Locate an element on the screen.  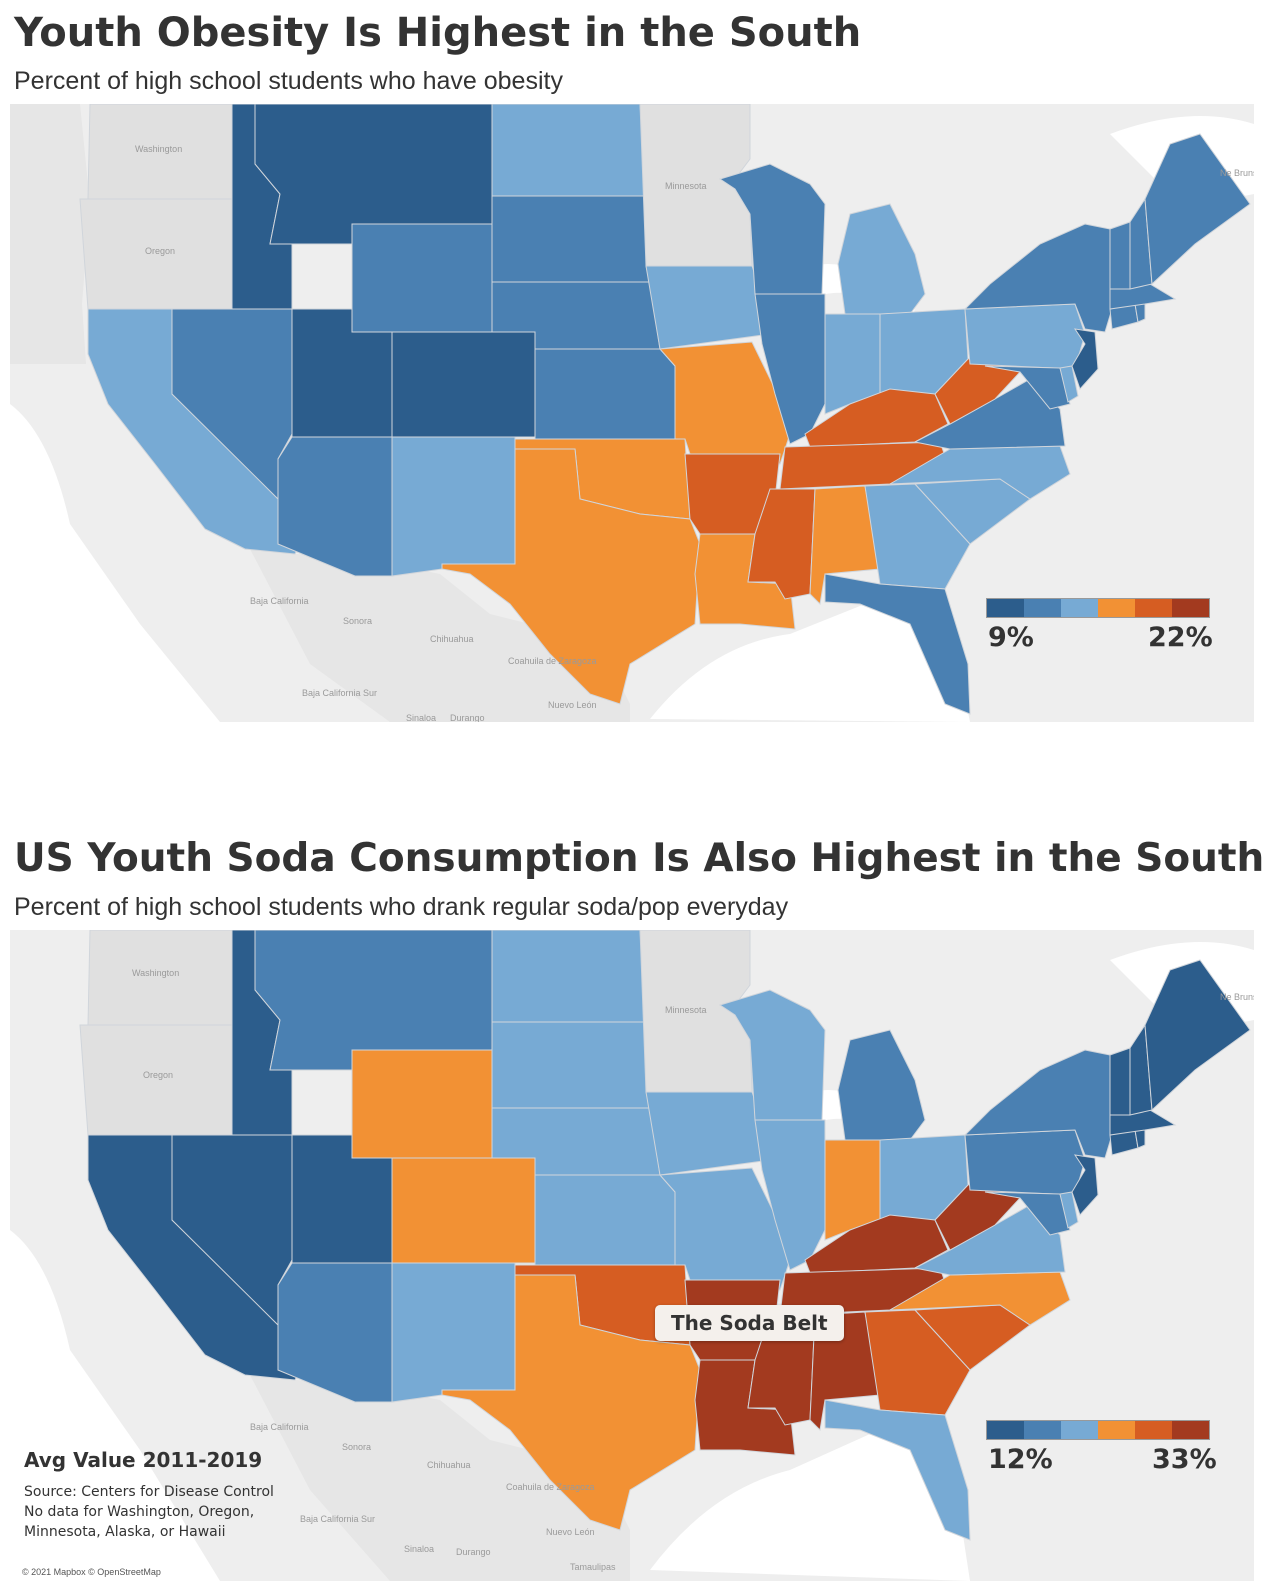
basemap-label: Tamaulipas is located at coordinates (593, 1567).